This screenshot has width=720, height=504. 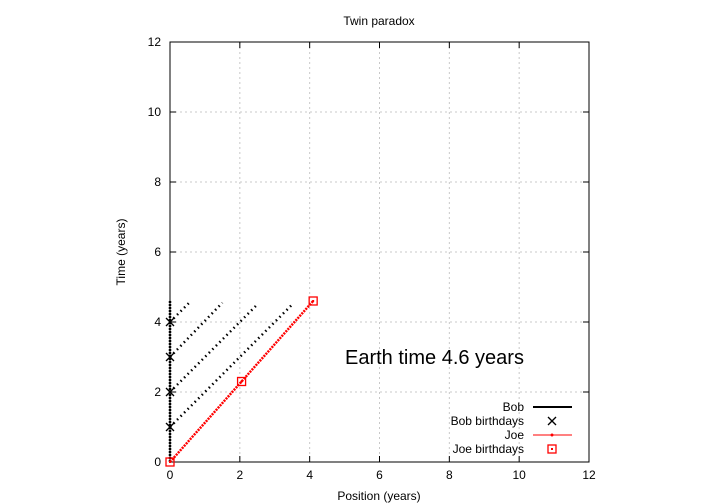 What do you see at coordinates (589, 475) in the screenshot?
I see `x-tick-label: 12` at bounding box center [589, 475].